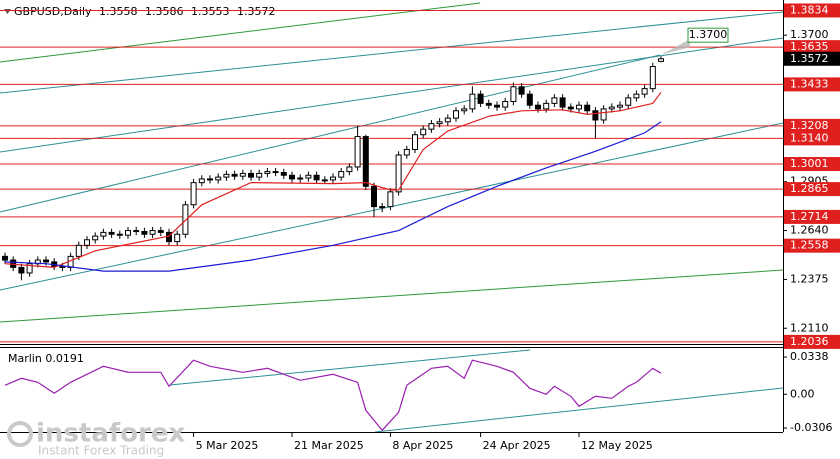  I want to click on x-tick-label: 8 Apr 2025, so click(422, 445).